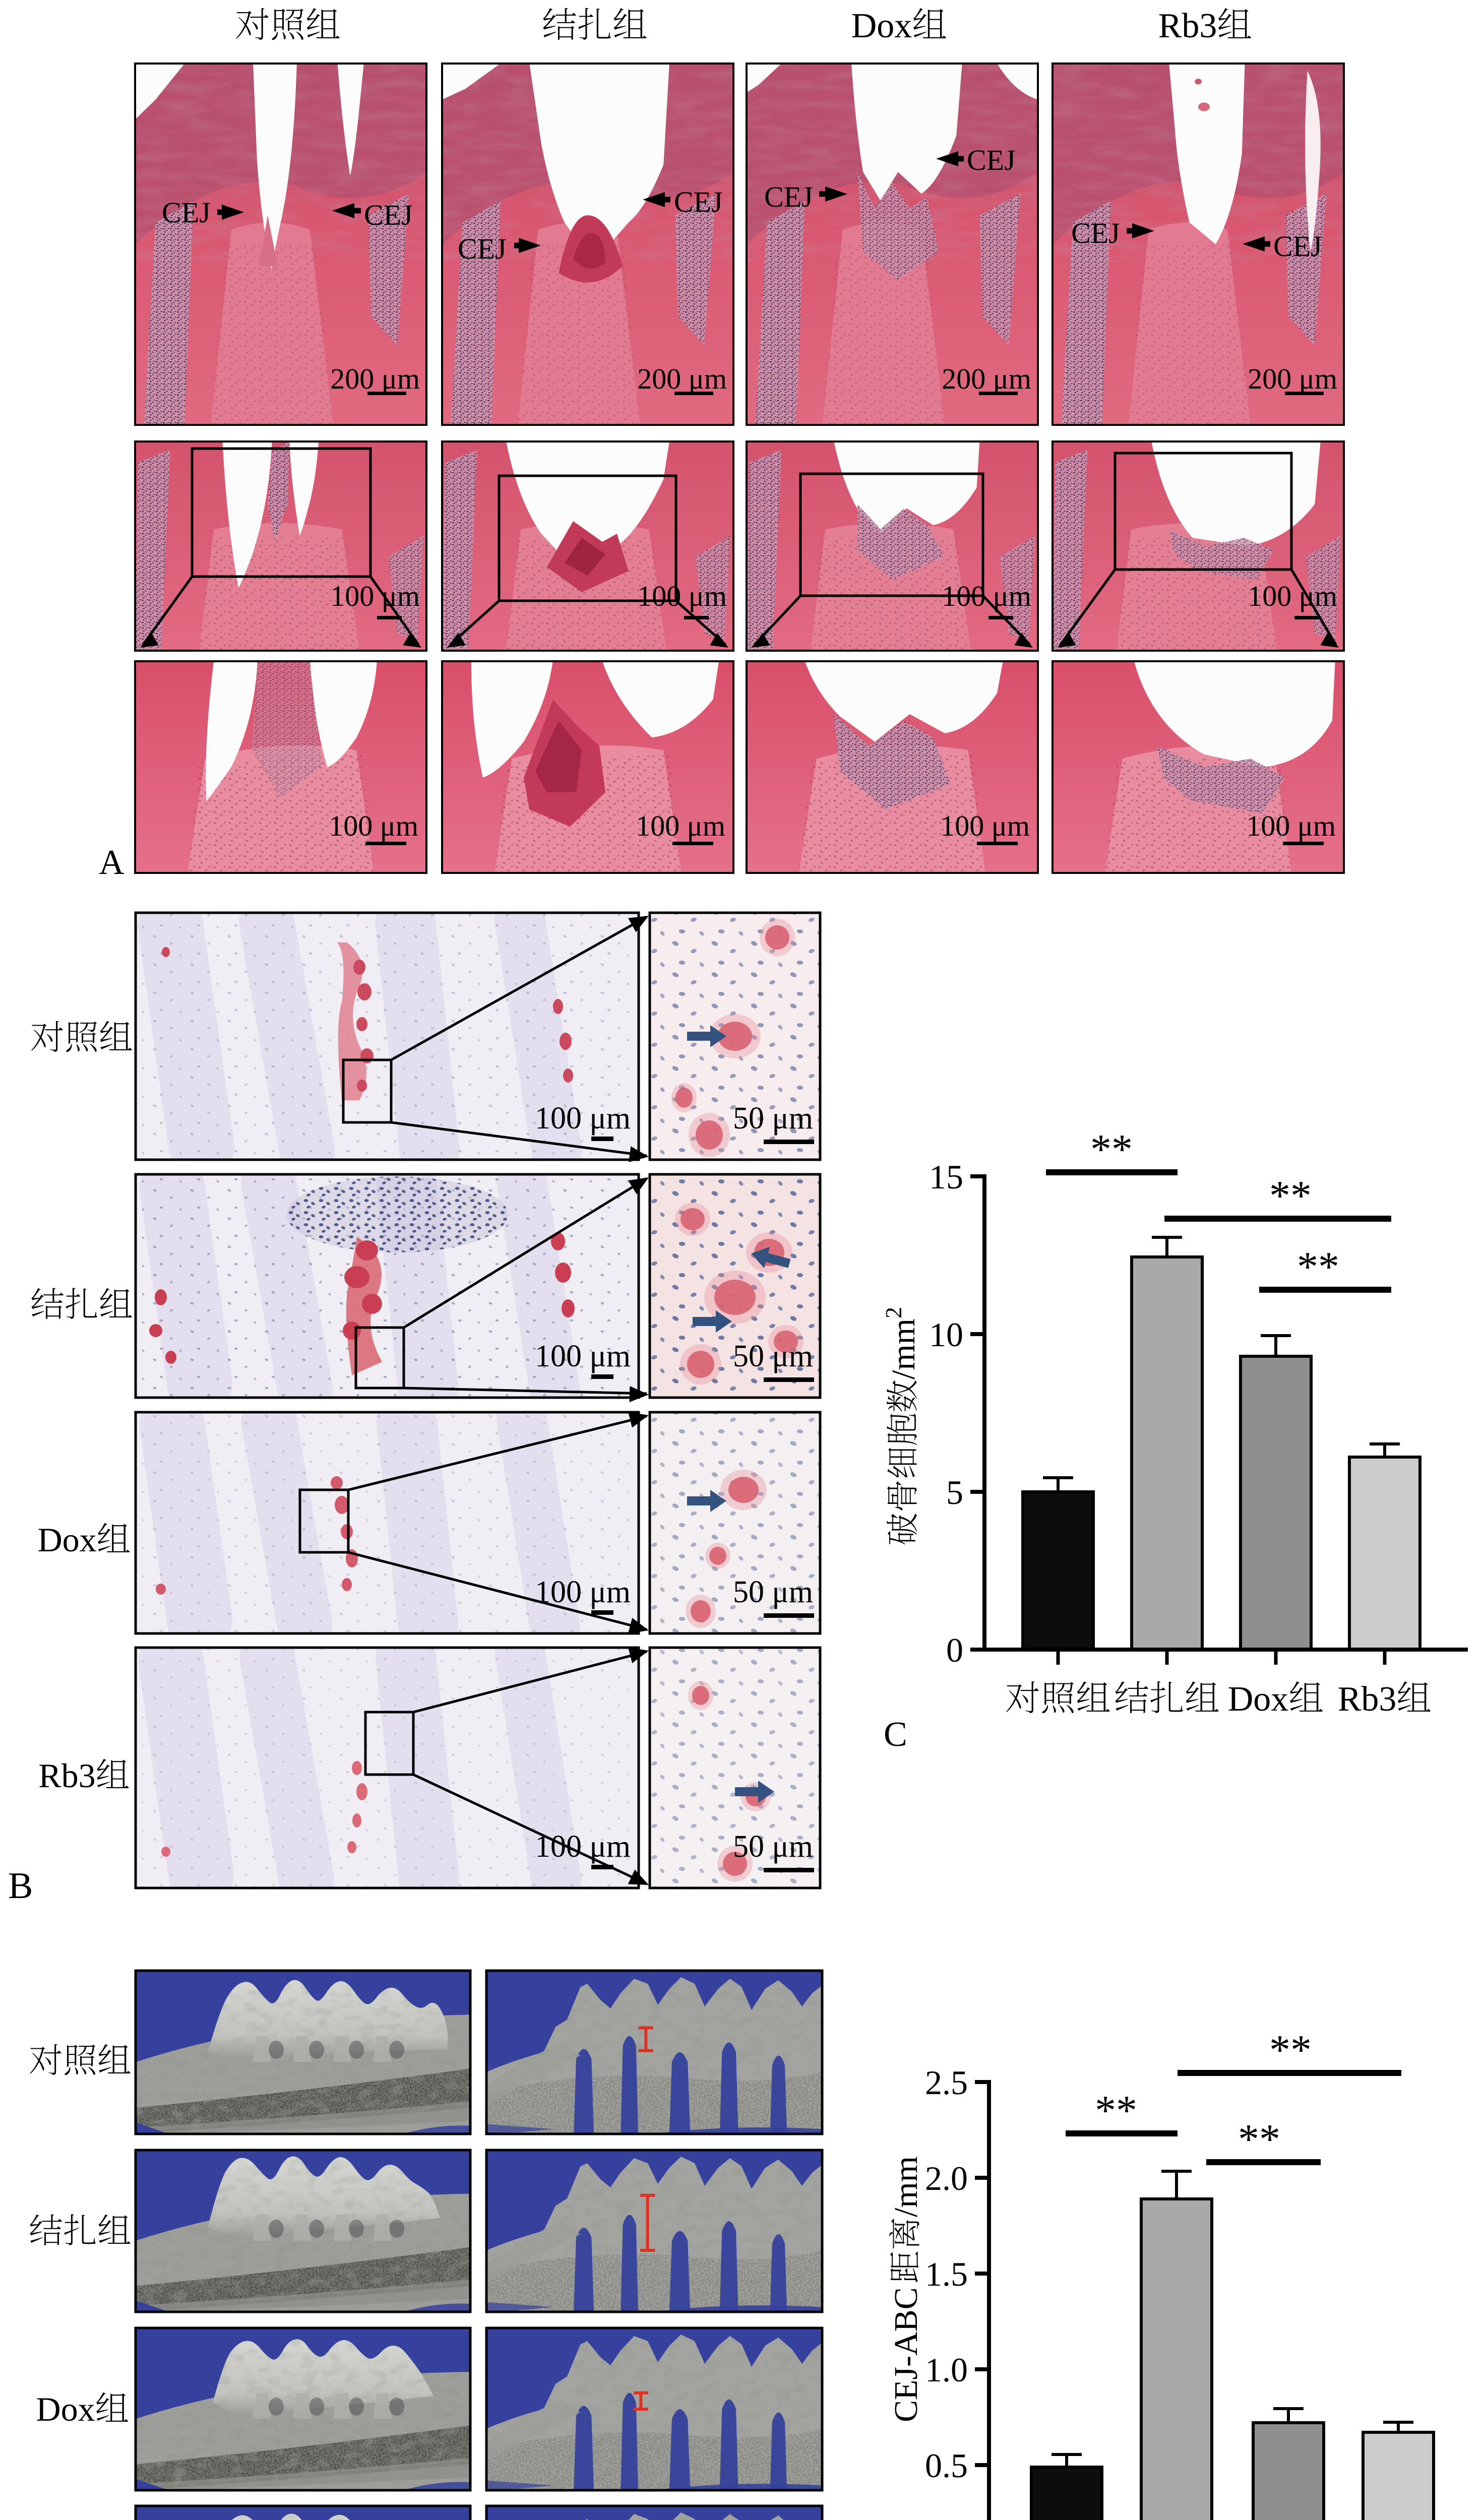 Image resolution: width=1484 pixels, height=2520 pixels. Describe the element at coordinates (946, 2082) in the screenshot. I see `svg-text: 2.5` at that location.